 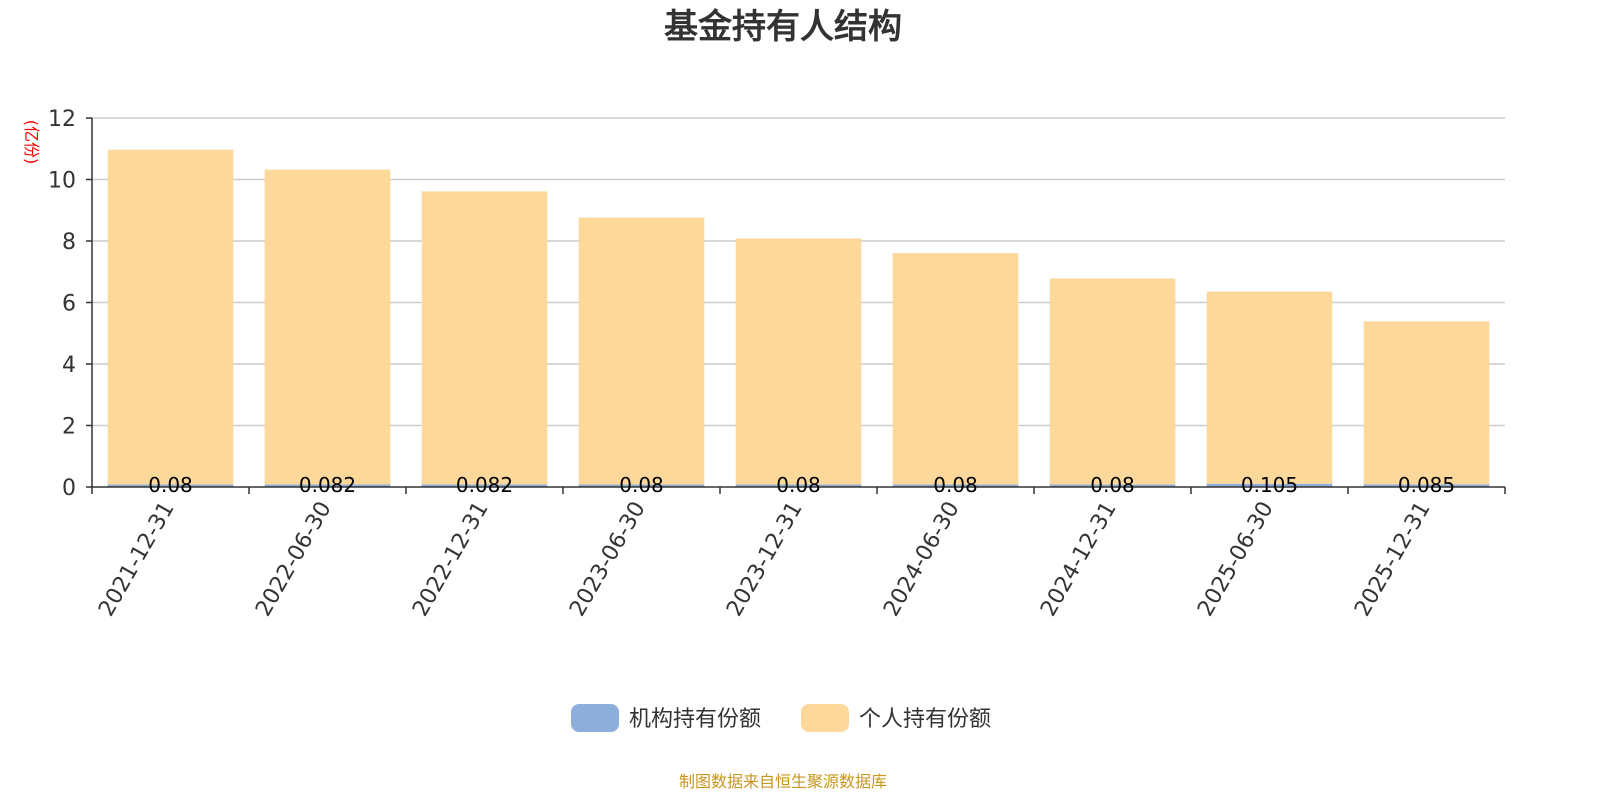 I want to click on x-tick-label: 2025-12-31, so click(x=1393, y=559).